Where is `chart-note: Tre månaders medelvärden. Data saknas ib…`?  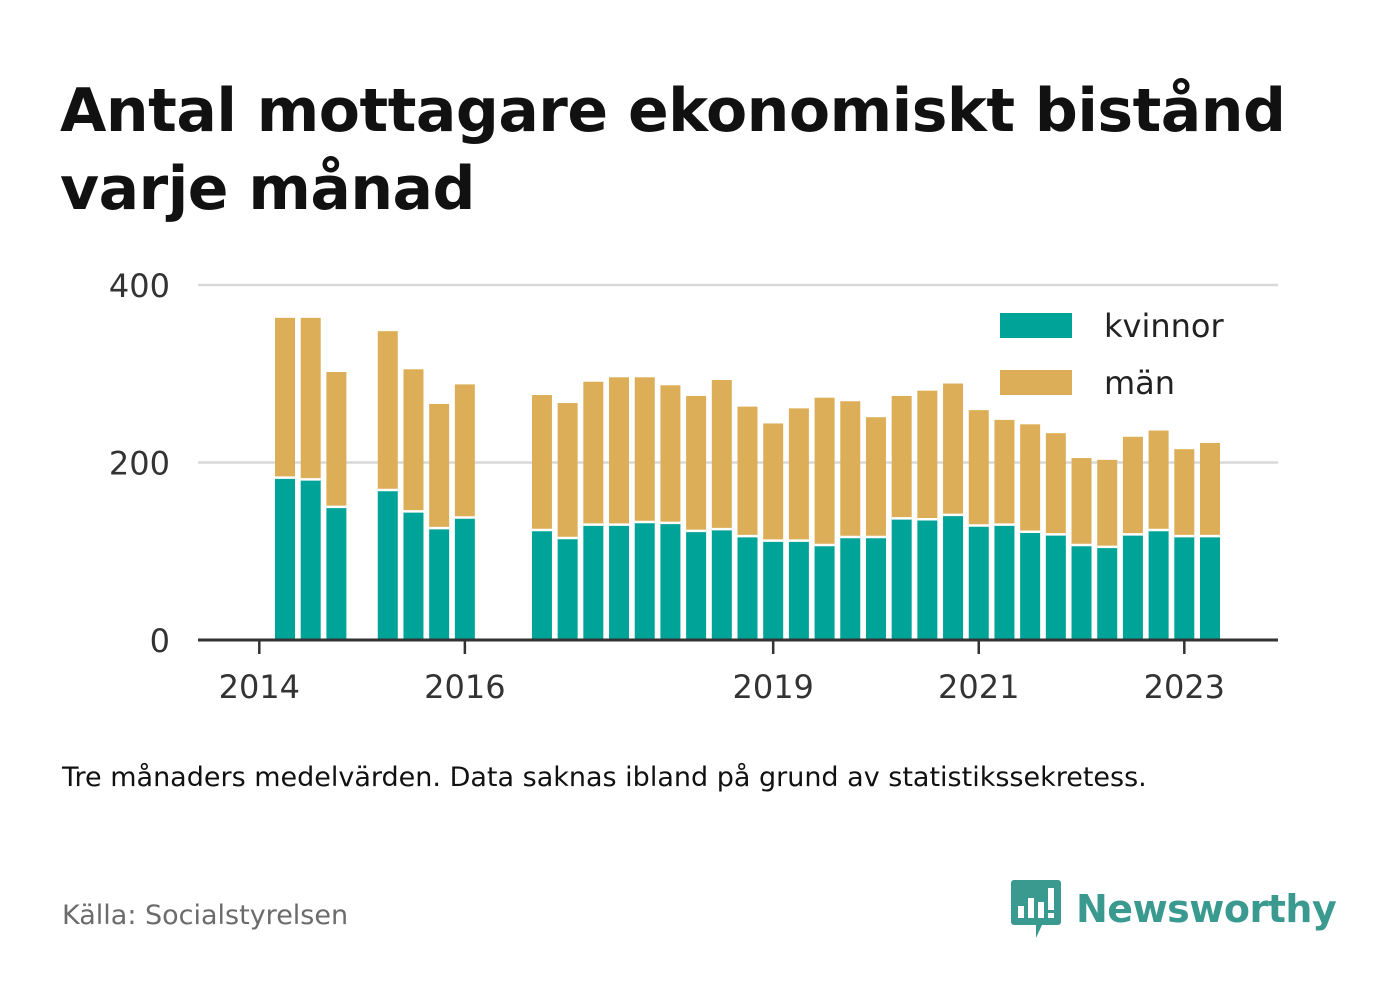 chart-note: Tre månaders medelvärden. Data saknas ib… is located at coordinates (604, 777).